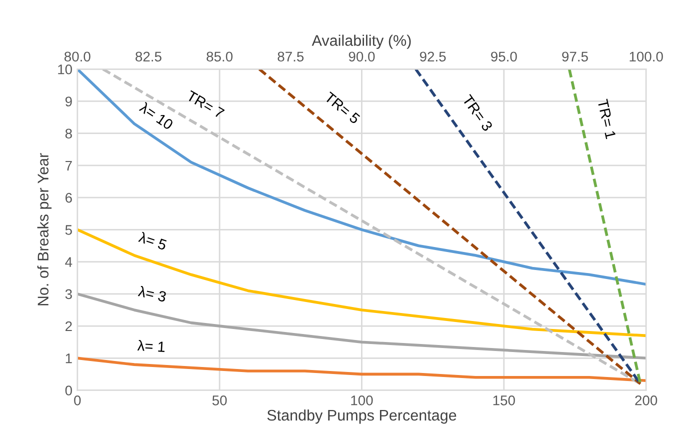 This screenshot has width=673, height=446. I want to click on y-tick-label: 1, so click(69, 359).